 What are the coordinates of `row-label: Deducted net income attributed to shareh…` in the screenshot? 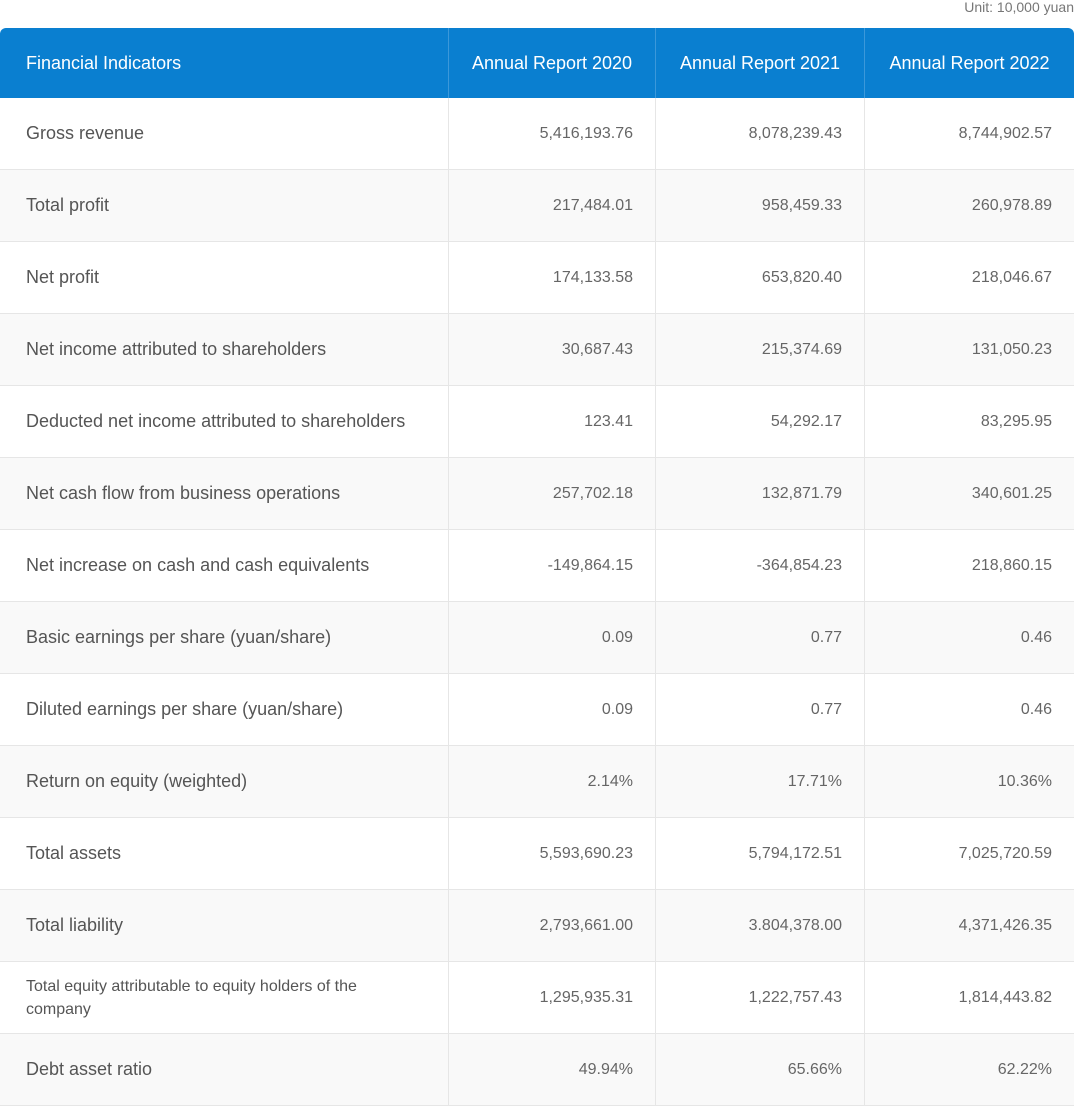 It's located at (224, 422).